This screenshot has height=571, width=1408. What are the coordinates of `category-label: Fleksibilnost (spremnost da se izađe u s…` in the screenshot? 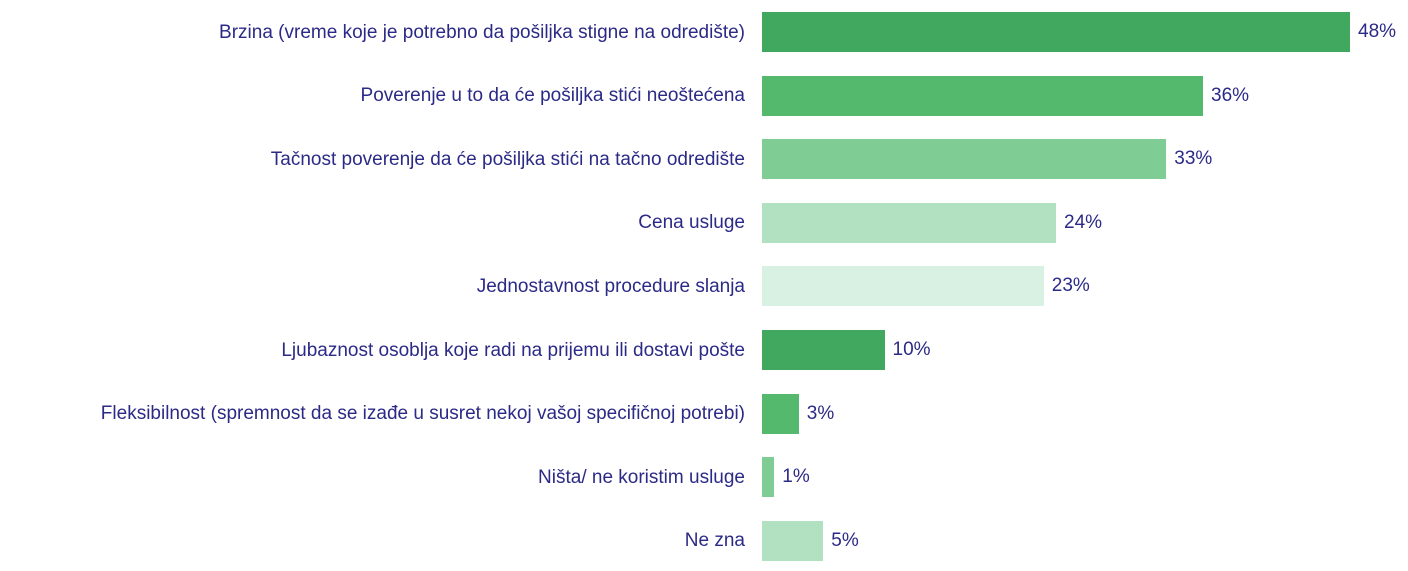 It's located at (422, 414).